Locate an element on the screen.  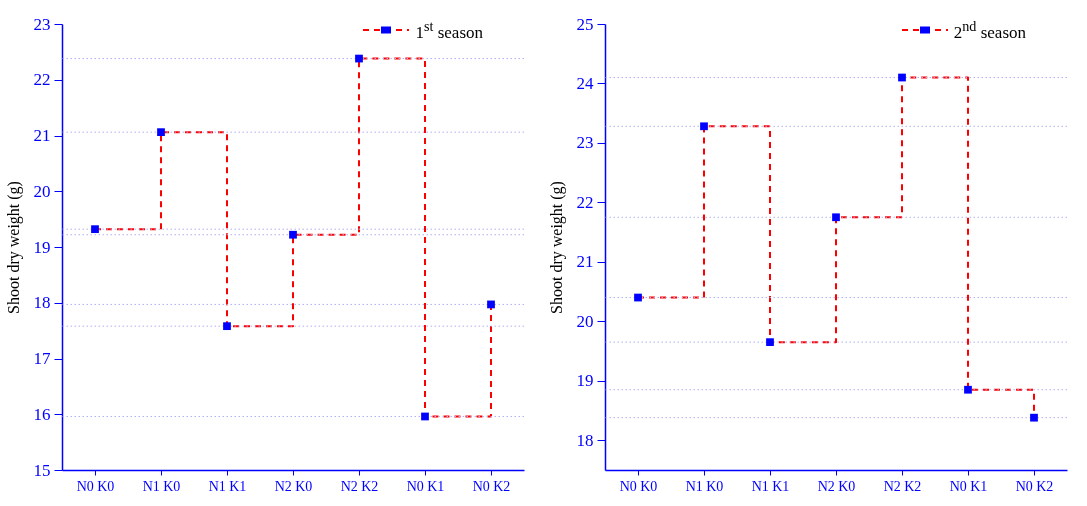
y-tick-label: 15 is located at coordinates (42, 470).